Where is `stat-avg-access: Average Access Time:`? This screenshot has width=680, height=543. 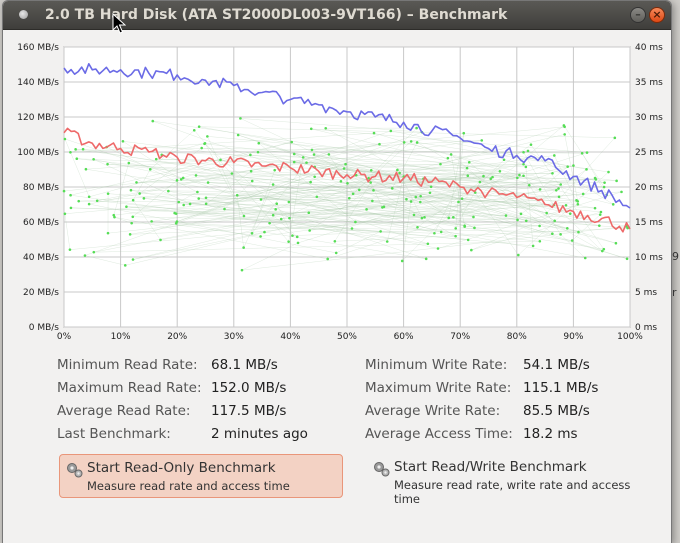
stat-avg-access: Average Access Time: is located at coordinates (439, 434).